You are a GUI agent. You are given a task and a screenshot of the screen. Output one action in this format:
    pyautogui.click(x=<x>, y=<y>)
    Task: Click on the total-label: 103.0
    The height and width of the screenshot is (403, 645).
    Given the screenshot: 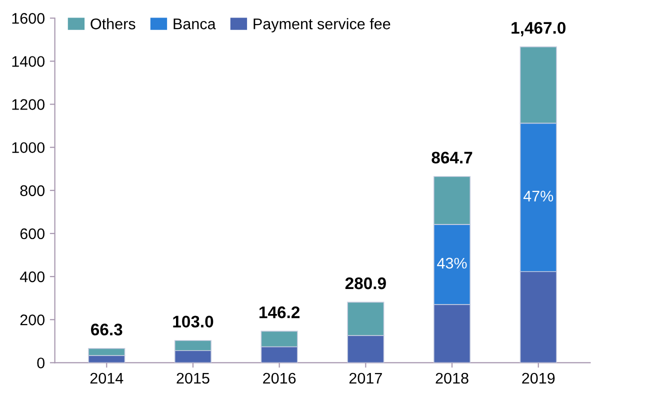 What is the action you would take?
    pyautogui.click(x=193, y=322)
    